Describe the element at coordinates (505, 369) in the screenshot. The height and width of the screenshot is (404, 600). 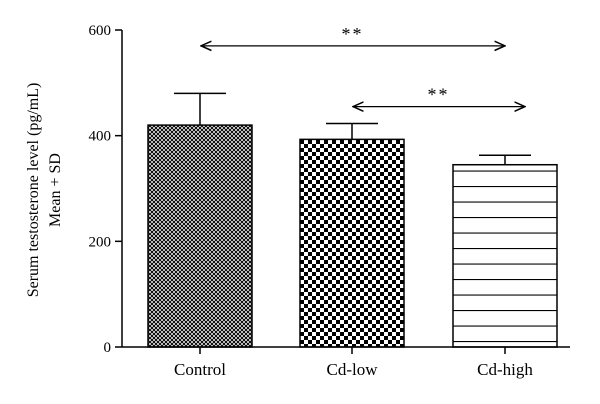
I see `x-tick-label: Cd-high` at that location.